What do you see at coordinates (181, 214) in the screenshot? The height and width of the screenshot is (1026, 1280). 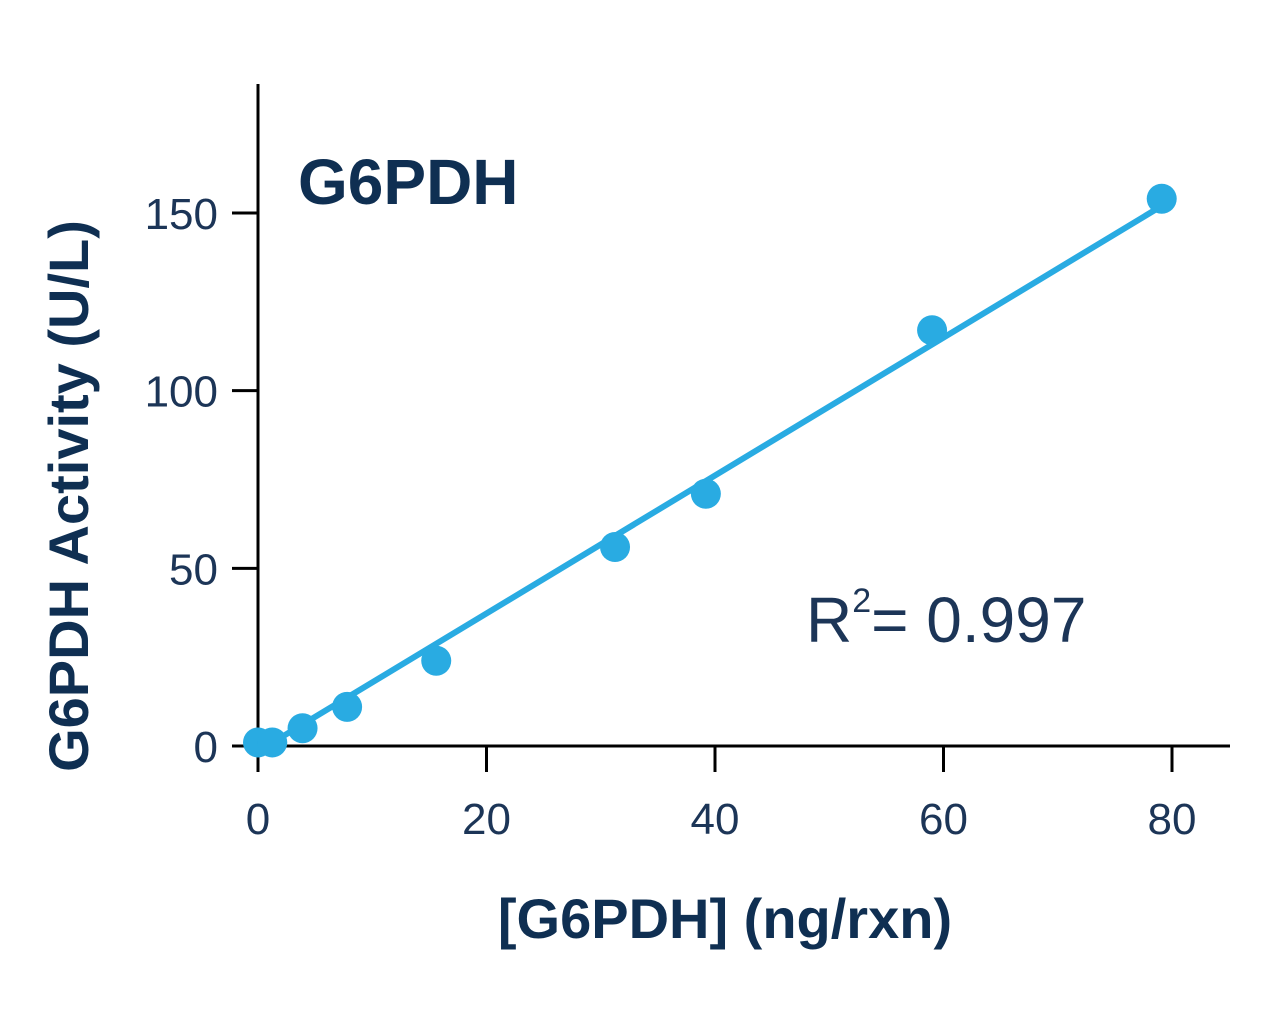 I see `y-tick-label: 150` at bounding box center [181, 214].